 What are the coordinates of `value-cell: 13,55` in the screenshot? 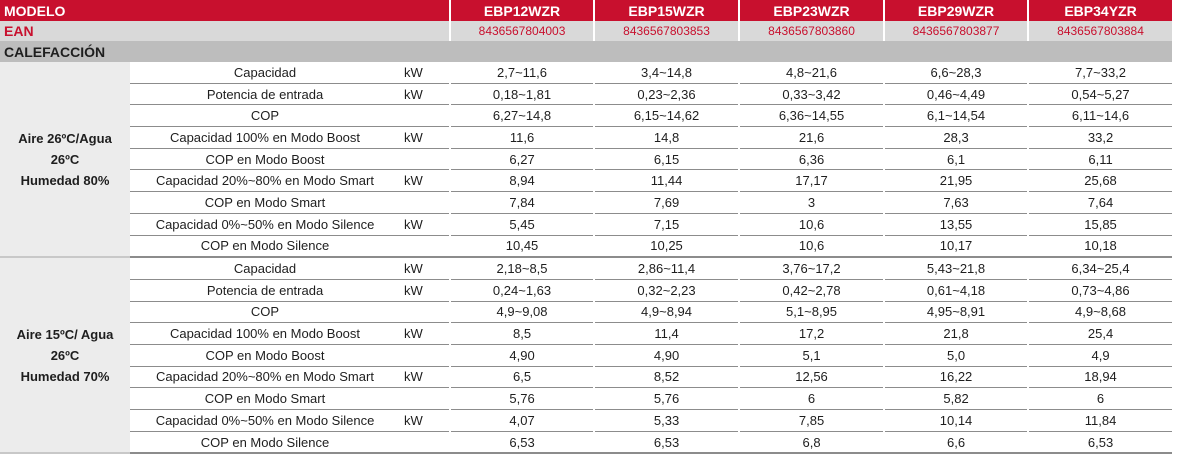 It's located at (956, 224).